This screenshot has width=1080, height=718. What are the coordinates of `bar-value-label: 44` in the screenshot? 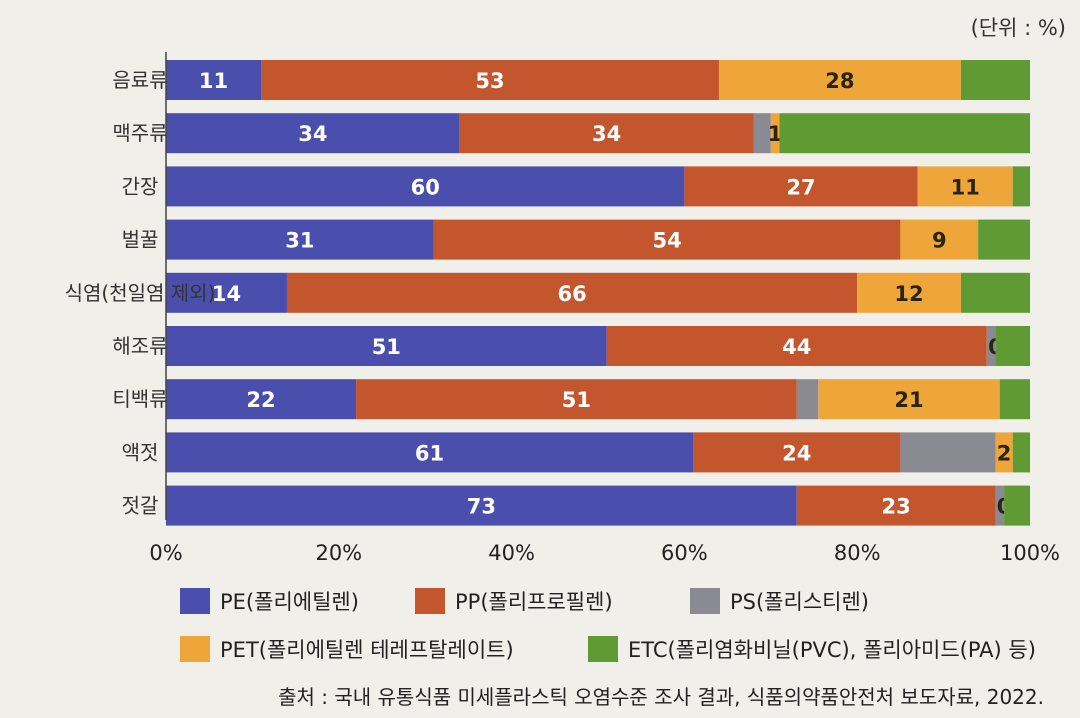 It's located at (796, 347).